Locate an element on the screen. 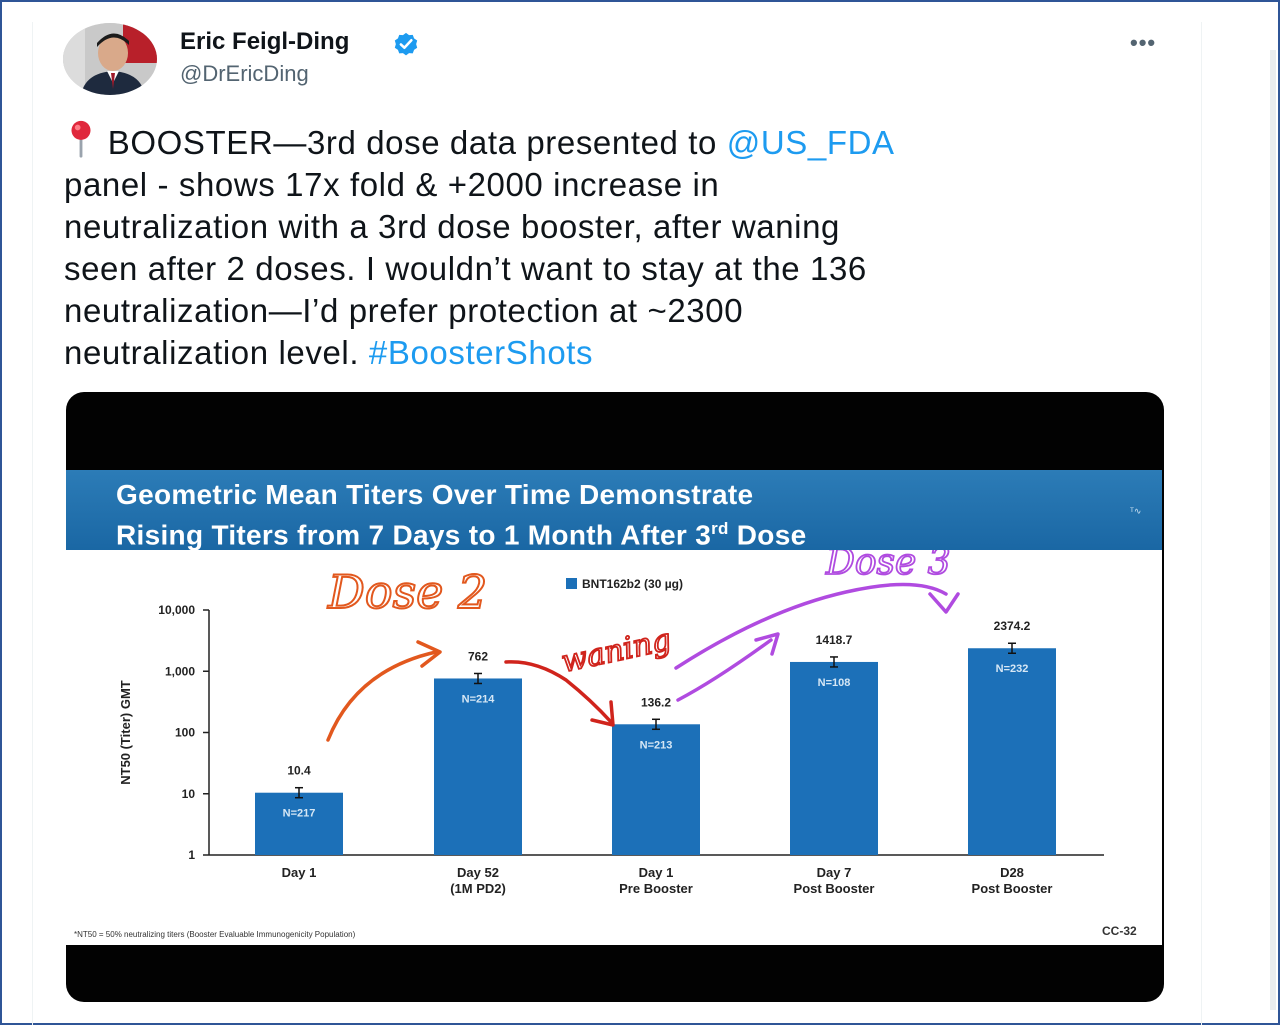 The height and width of the screenshot is (1025, 1280). mention-link: @US_FDA is located at coordinates (810, 142).